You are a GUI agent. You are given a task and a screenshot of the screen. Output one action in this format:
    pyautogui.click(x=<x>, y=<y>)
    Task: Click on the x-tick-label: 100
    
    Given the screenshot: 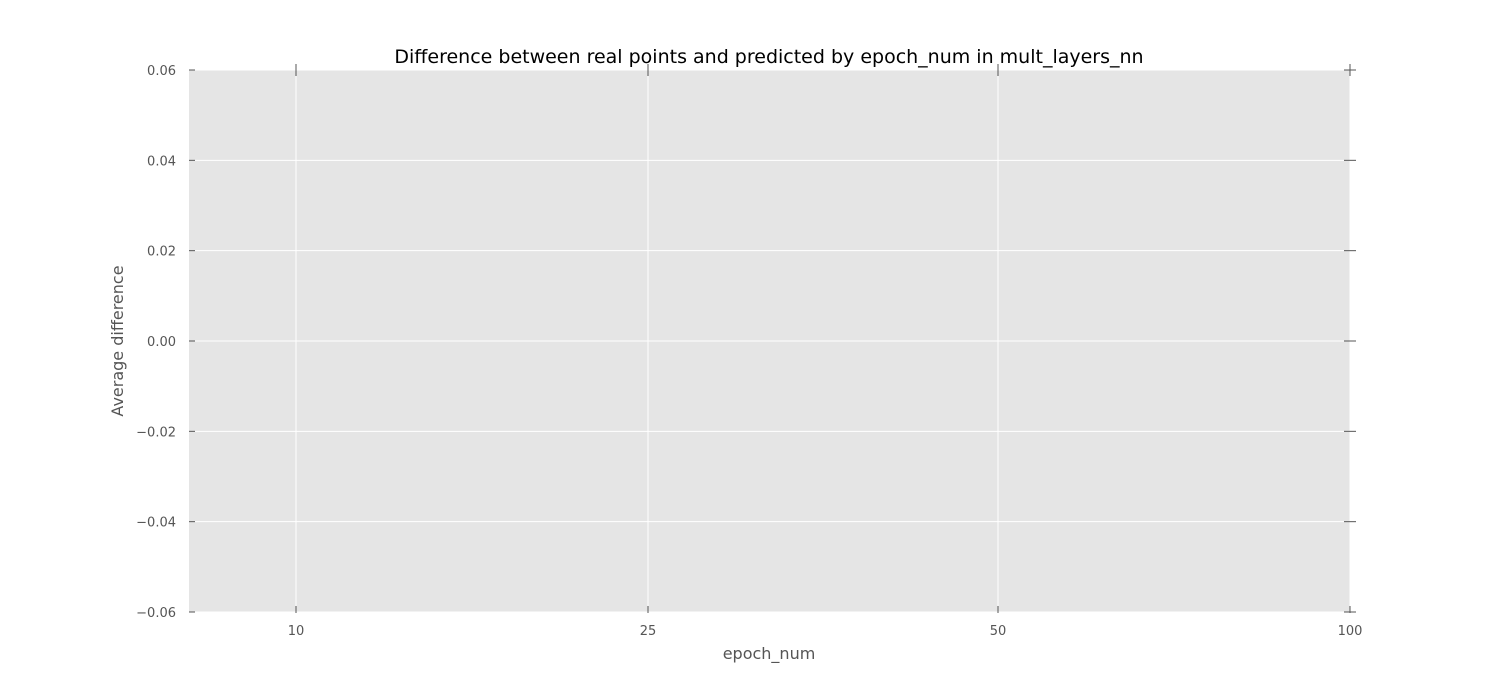 What is the action you would take?
    pyautogui.click(x=1350, y=631)
    